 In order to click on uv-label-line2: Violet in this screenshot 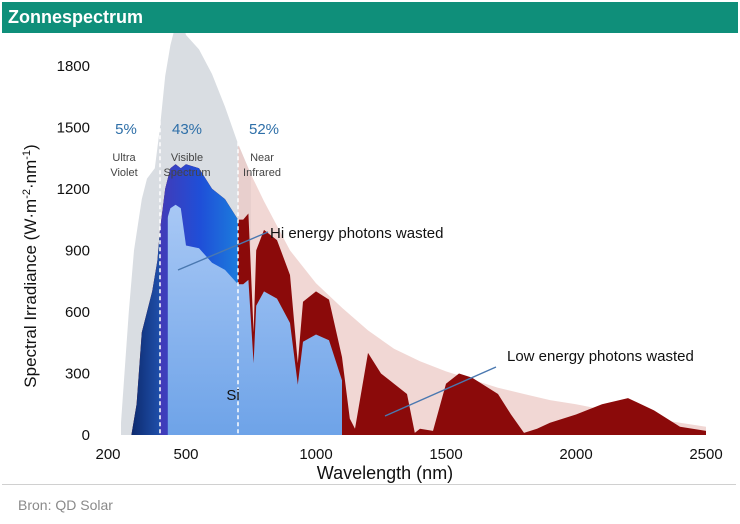, I will do `click(123, 173)`.